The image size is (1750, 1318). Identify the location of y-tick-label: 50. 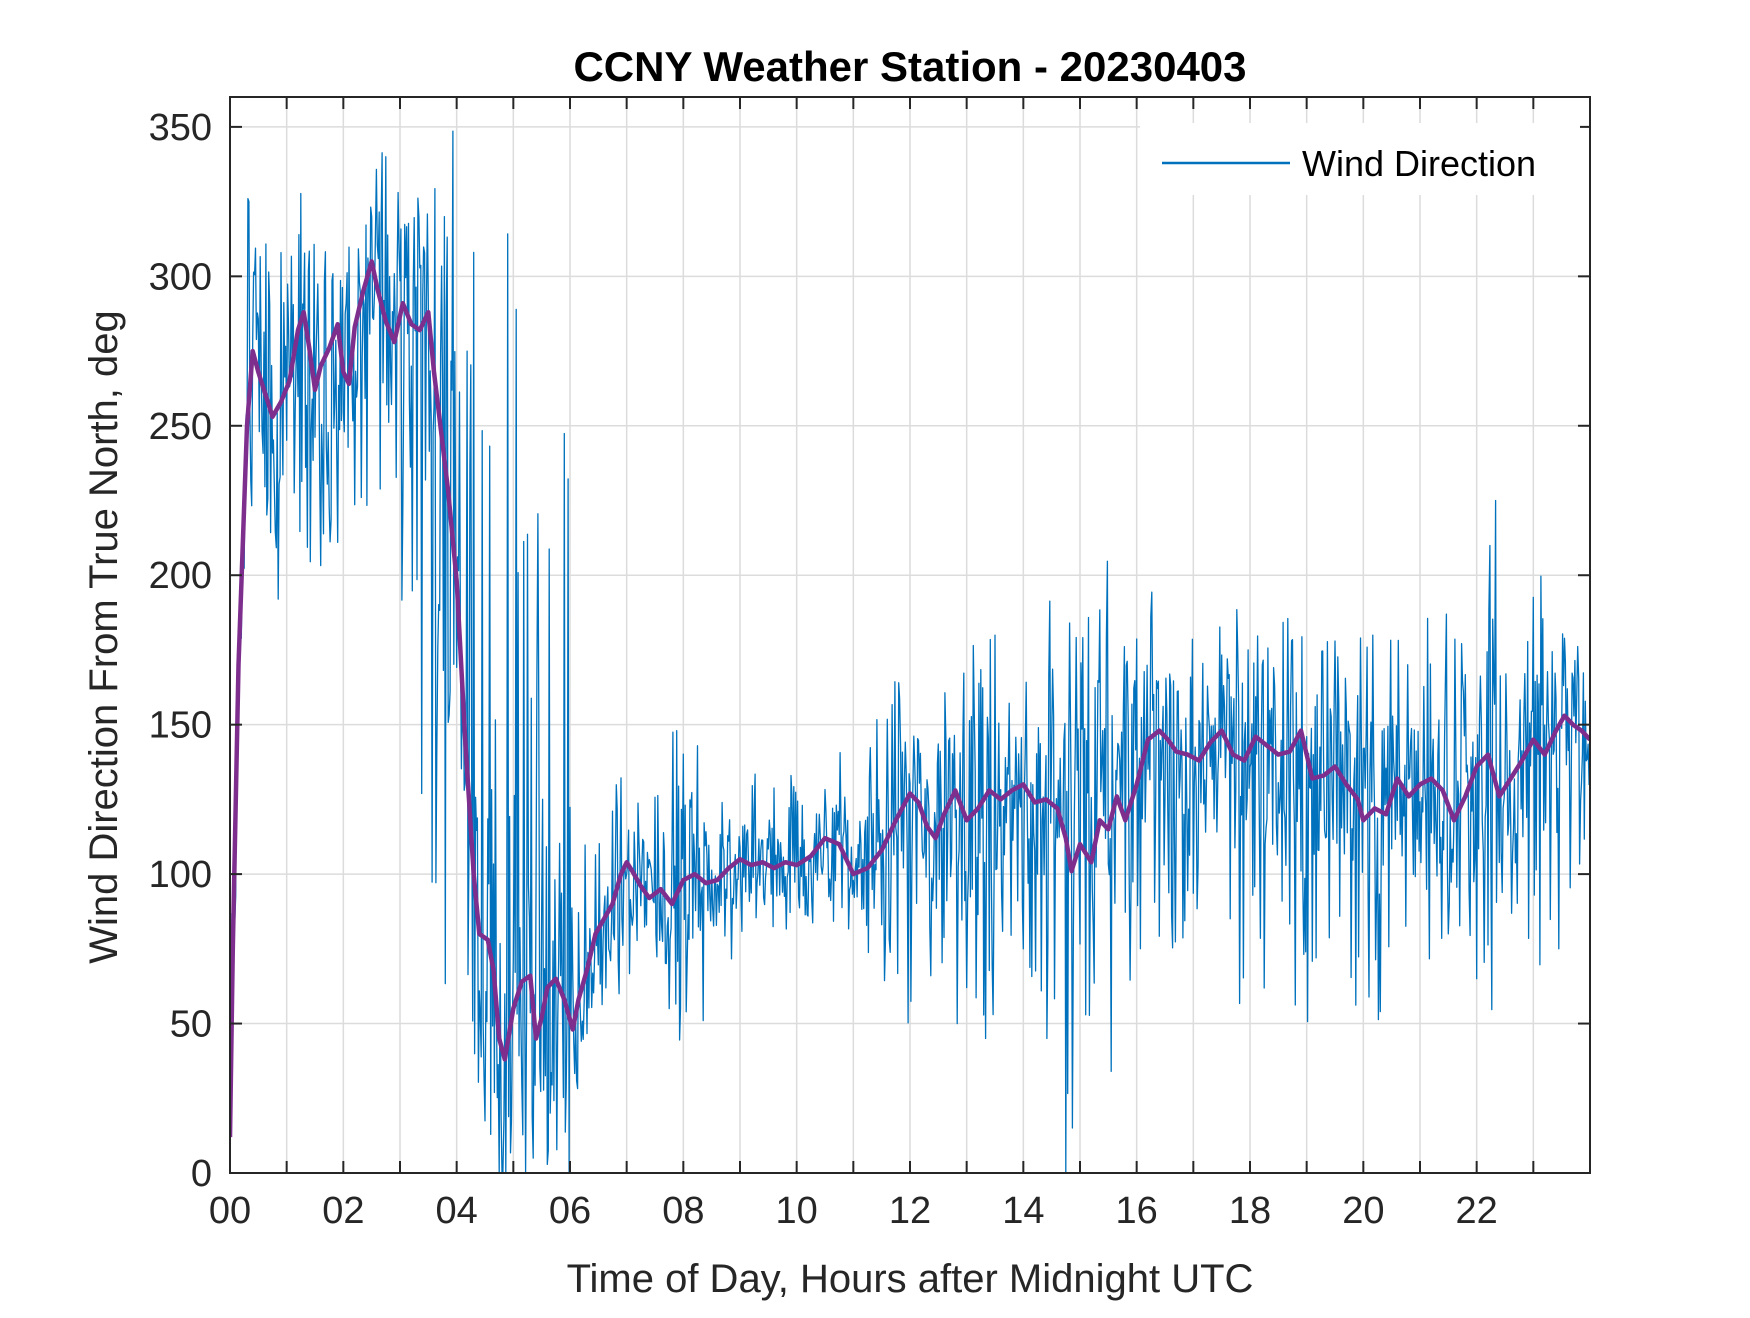
(191, 1025).